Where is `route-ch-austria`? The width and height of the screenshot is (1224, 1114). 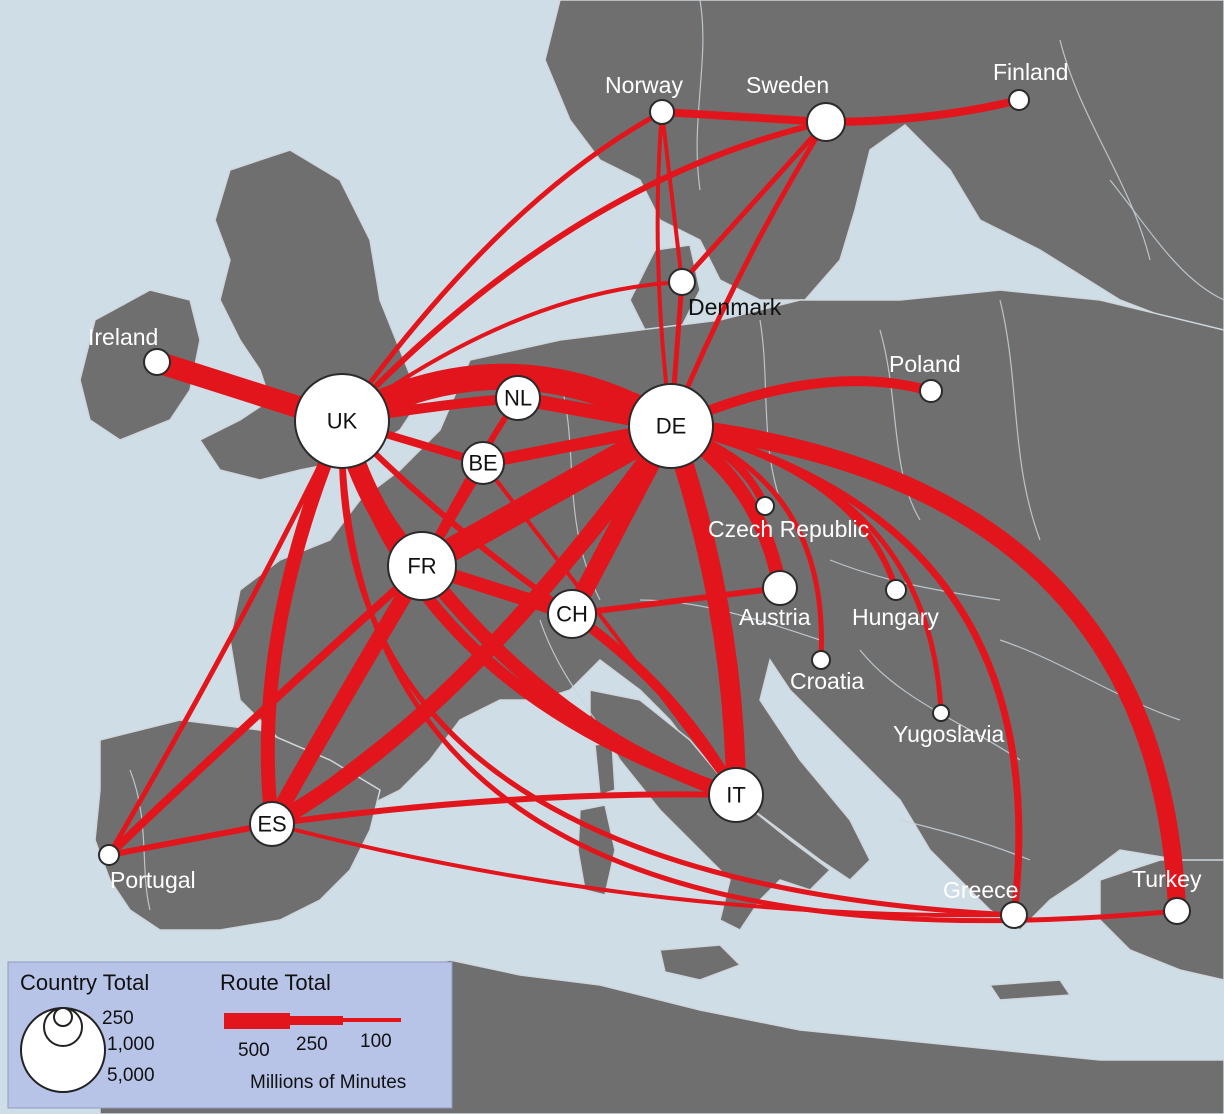
route-ch-austria is located at coordinates (676, 601).